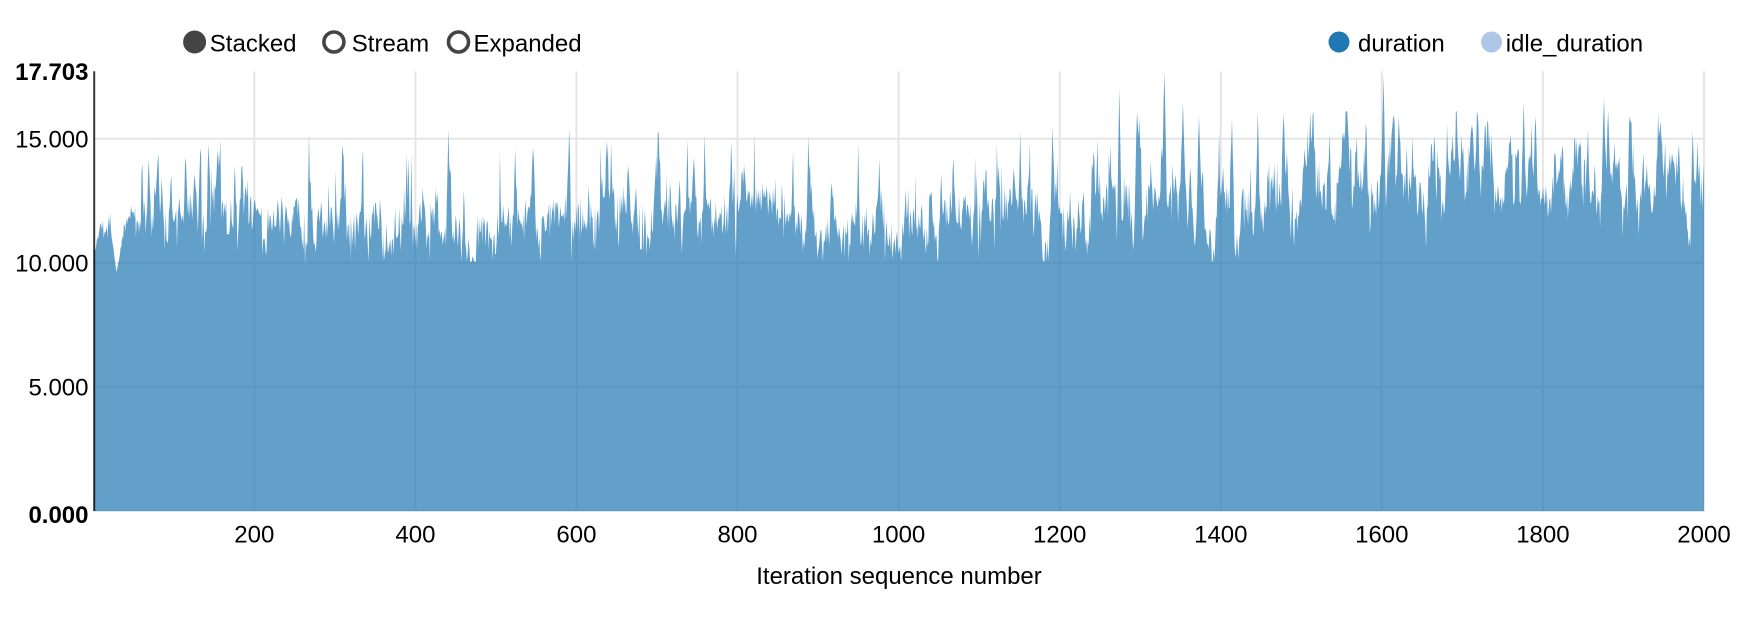 This screenshot has width=1748, height=625. Describe the element at coordinates (899, 576) in the screenshot. I see `svg-text: Iteration sequence number` at that location.